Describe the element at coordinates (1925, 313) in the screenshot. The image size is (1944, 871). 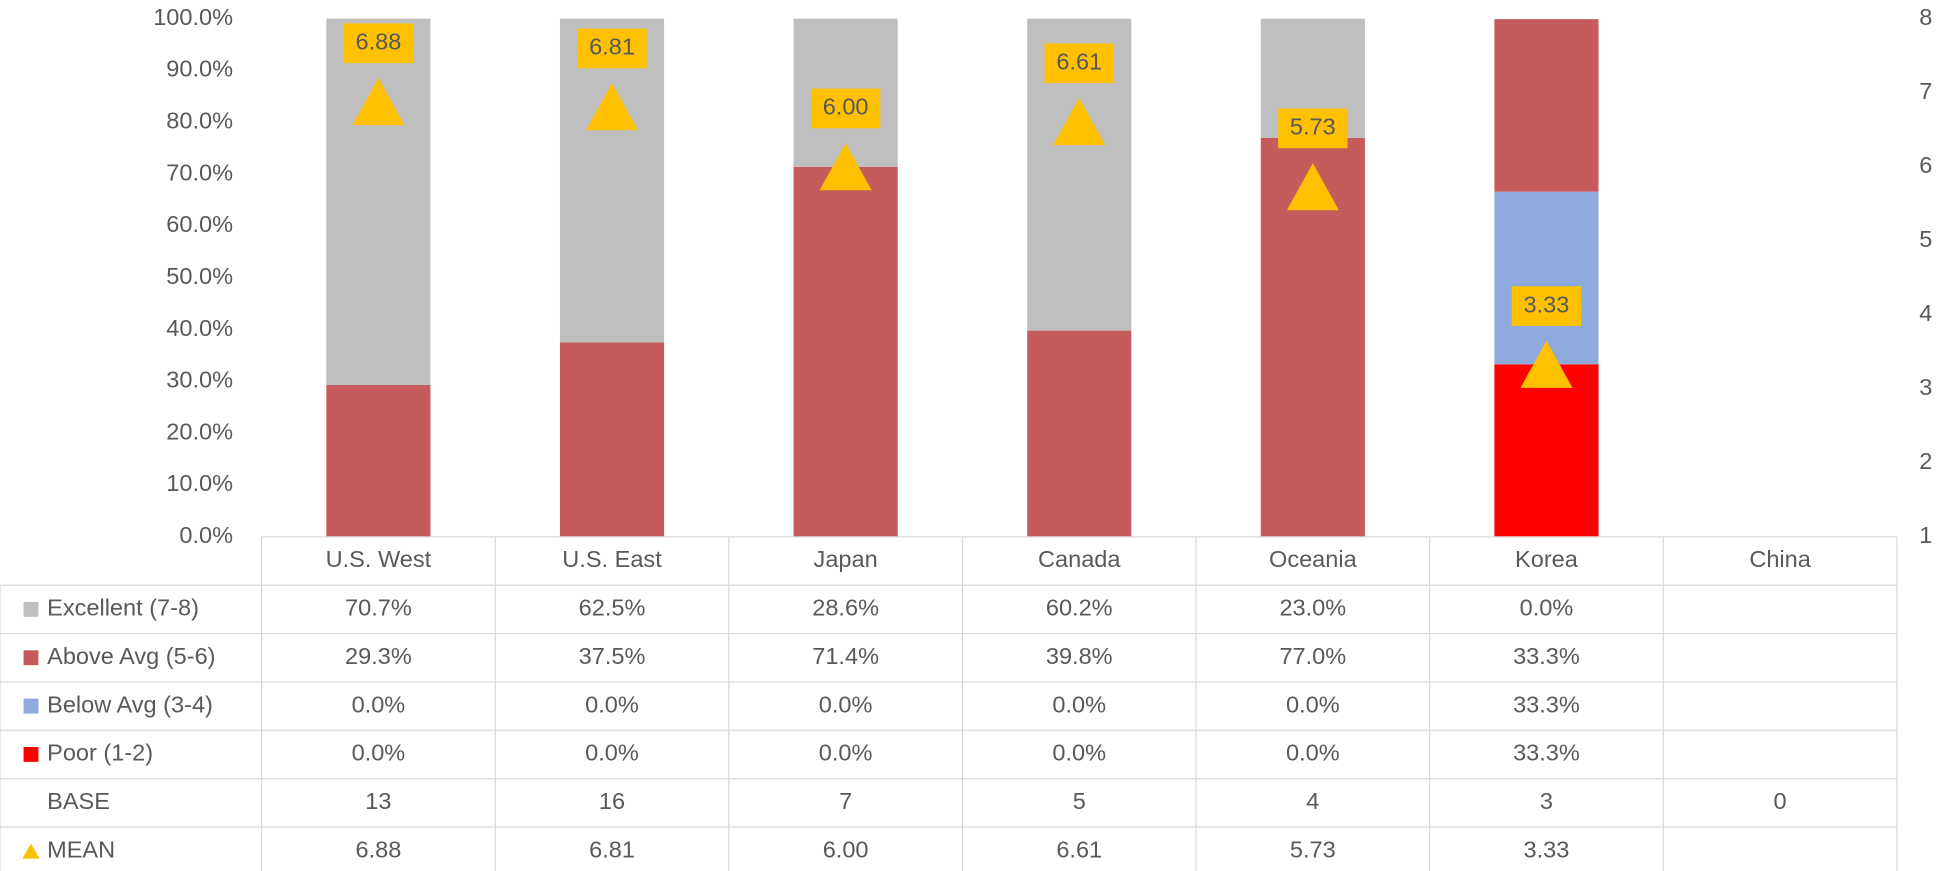
I see `y2-tick-label: 4` at that location.